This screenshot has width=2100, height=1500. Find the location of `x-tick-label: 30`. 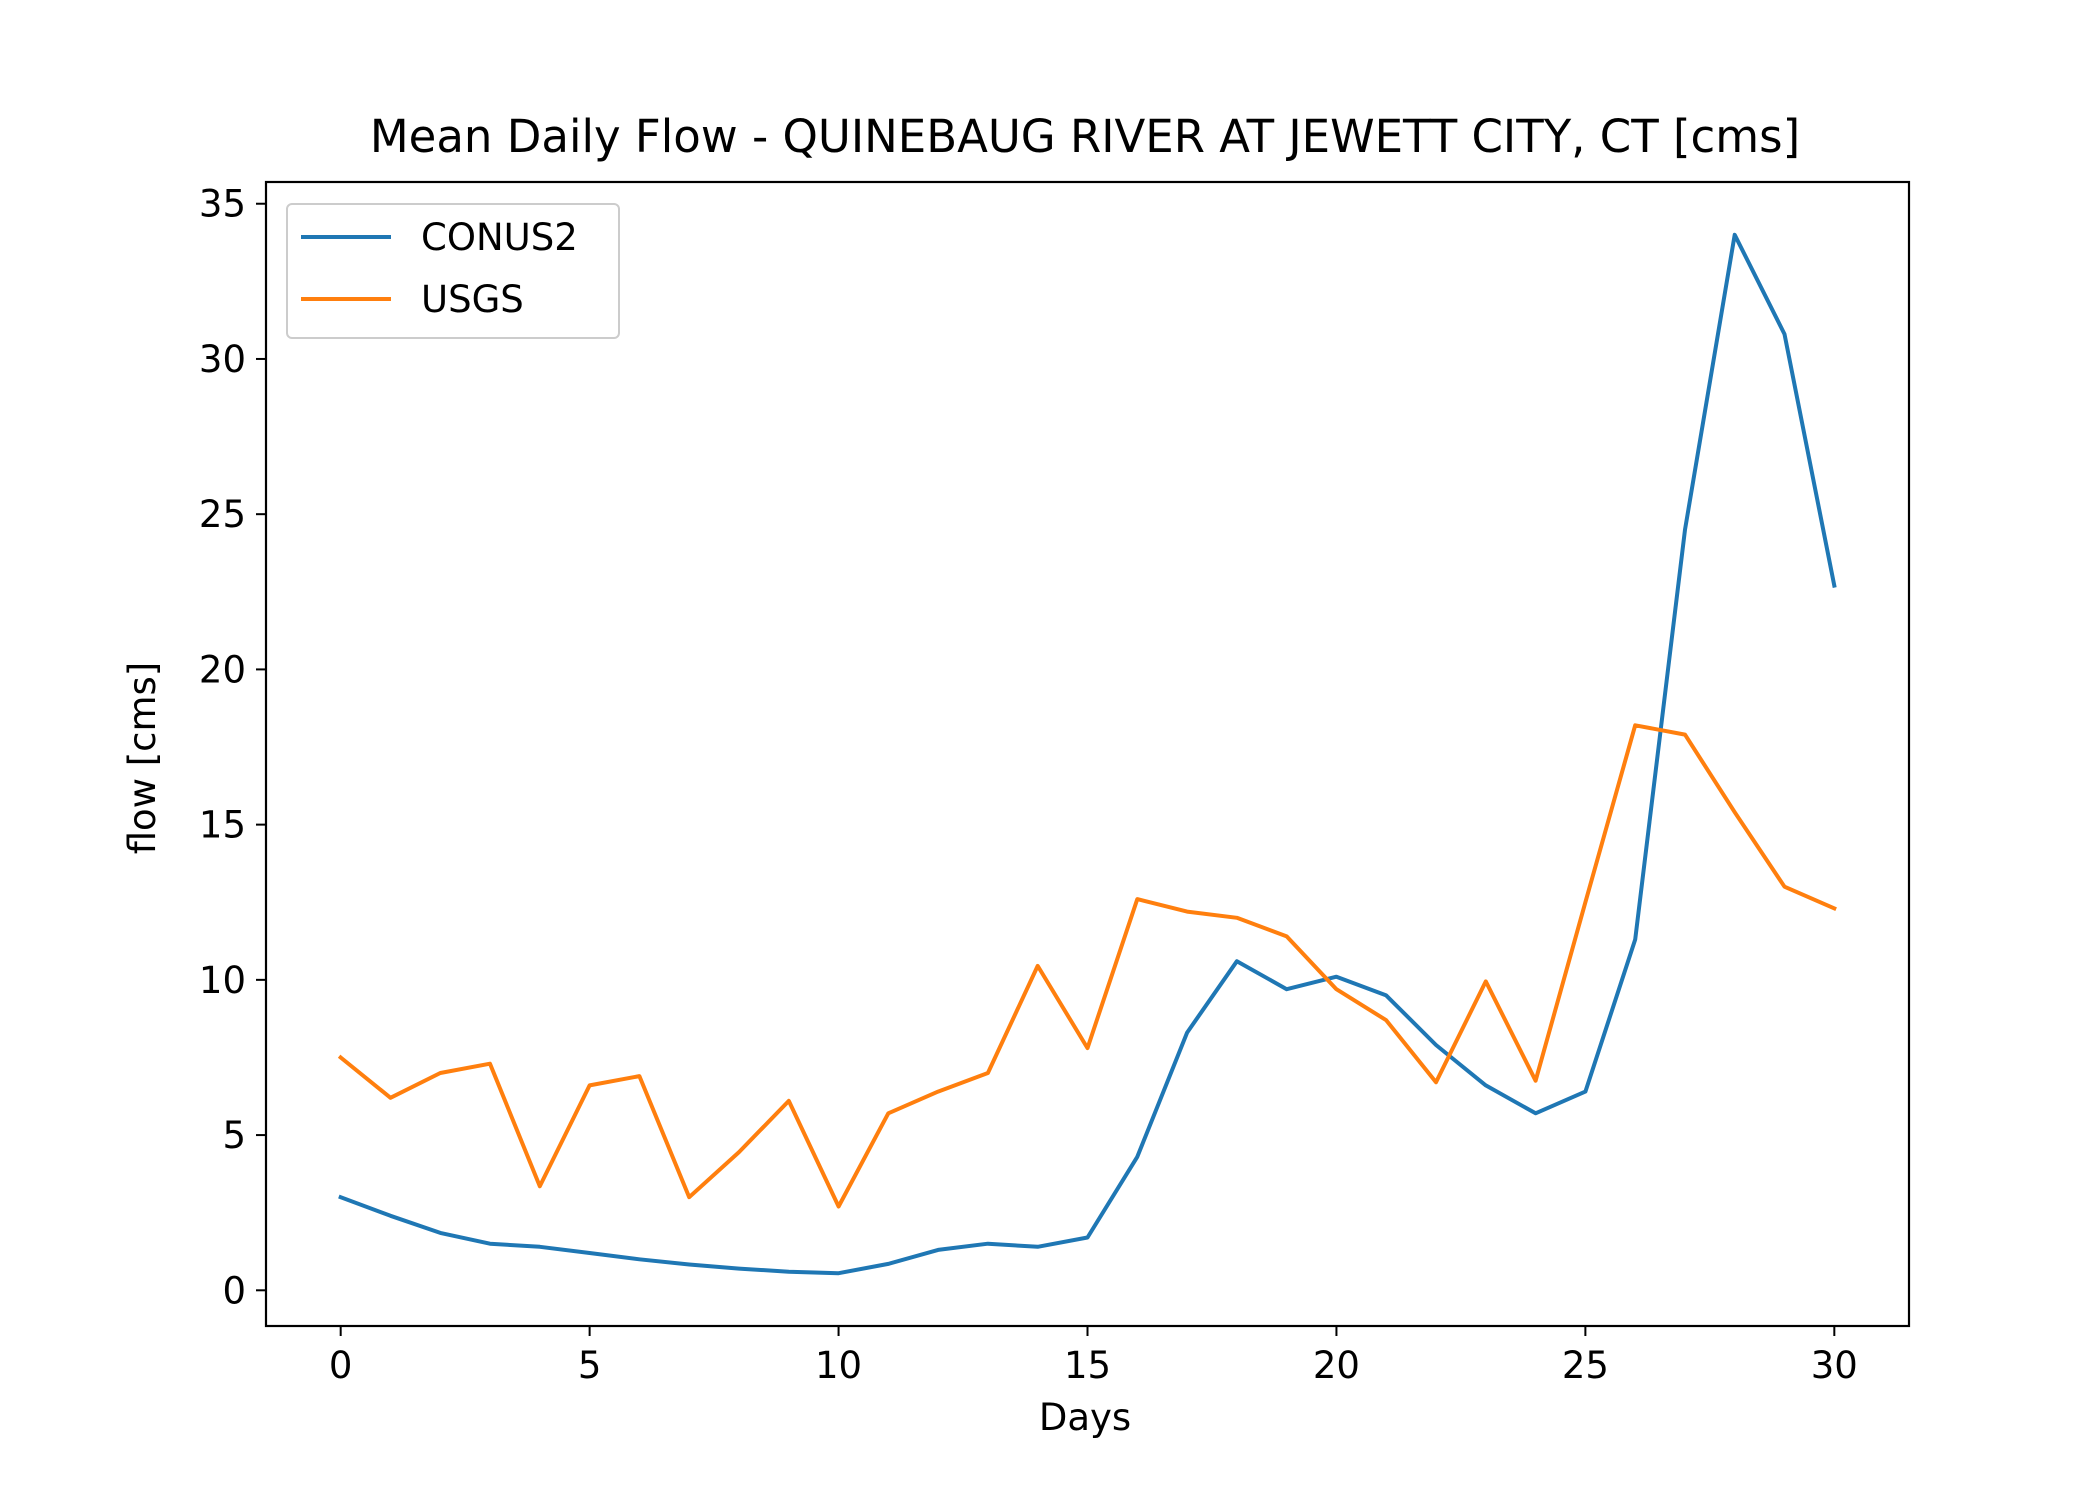

x-tick-label: 30 is located at coordinates (1834, 1365).